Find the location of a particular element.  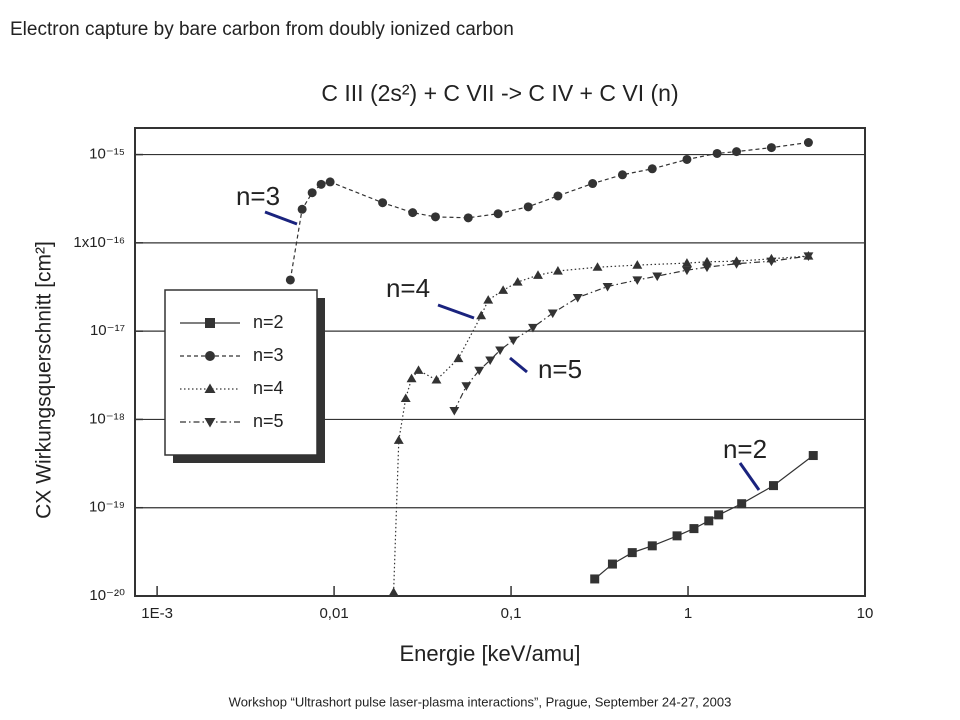

annotation: n=5 is located at coordinates (560, 369).